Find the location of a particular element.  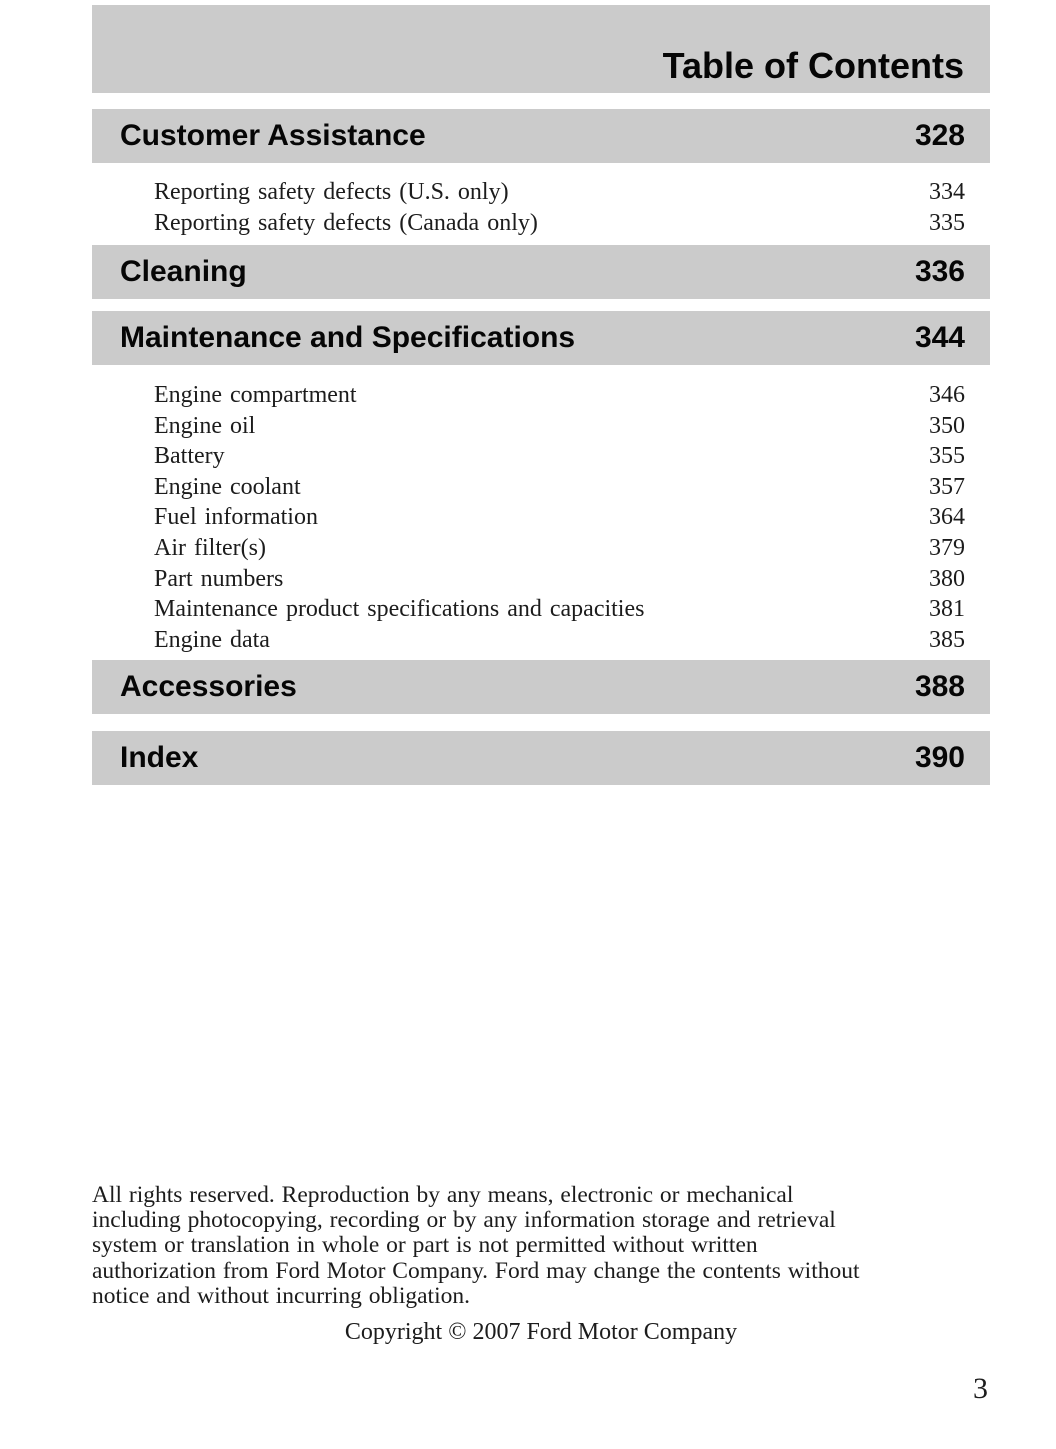

page-number: 3 is located at coordinates (980, 1388).